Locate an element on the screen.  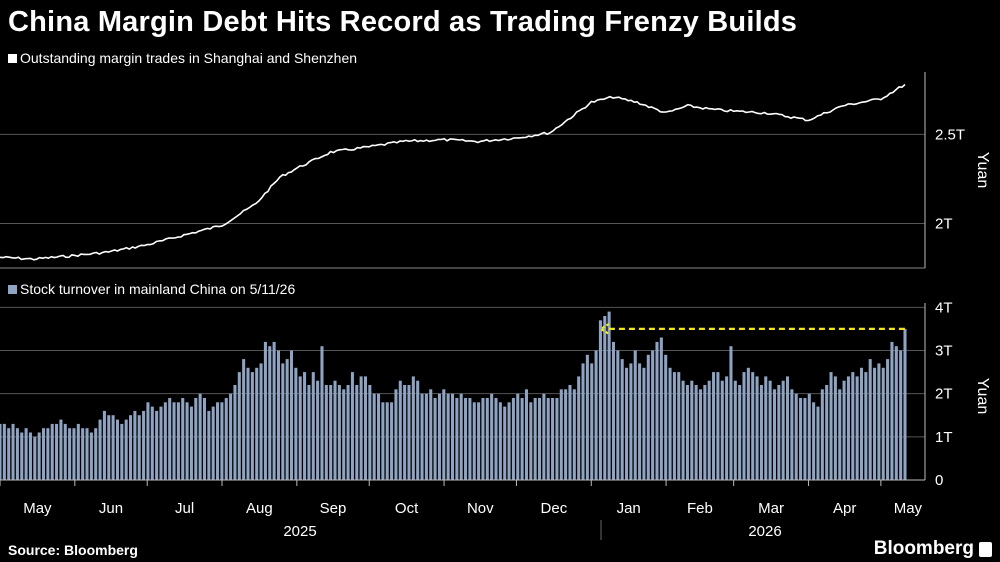
top-y-tick-labels: 2T 2.5T is located at coordinates (950, 179).